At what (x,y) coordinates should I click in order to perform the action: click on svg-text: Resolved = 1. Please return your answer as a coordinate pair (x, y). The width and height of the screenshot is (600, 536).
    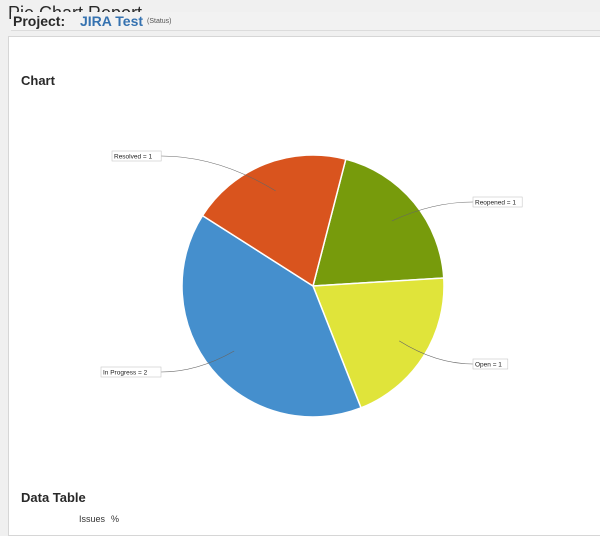
    Looking at the image, I should click on (133, 157).